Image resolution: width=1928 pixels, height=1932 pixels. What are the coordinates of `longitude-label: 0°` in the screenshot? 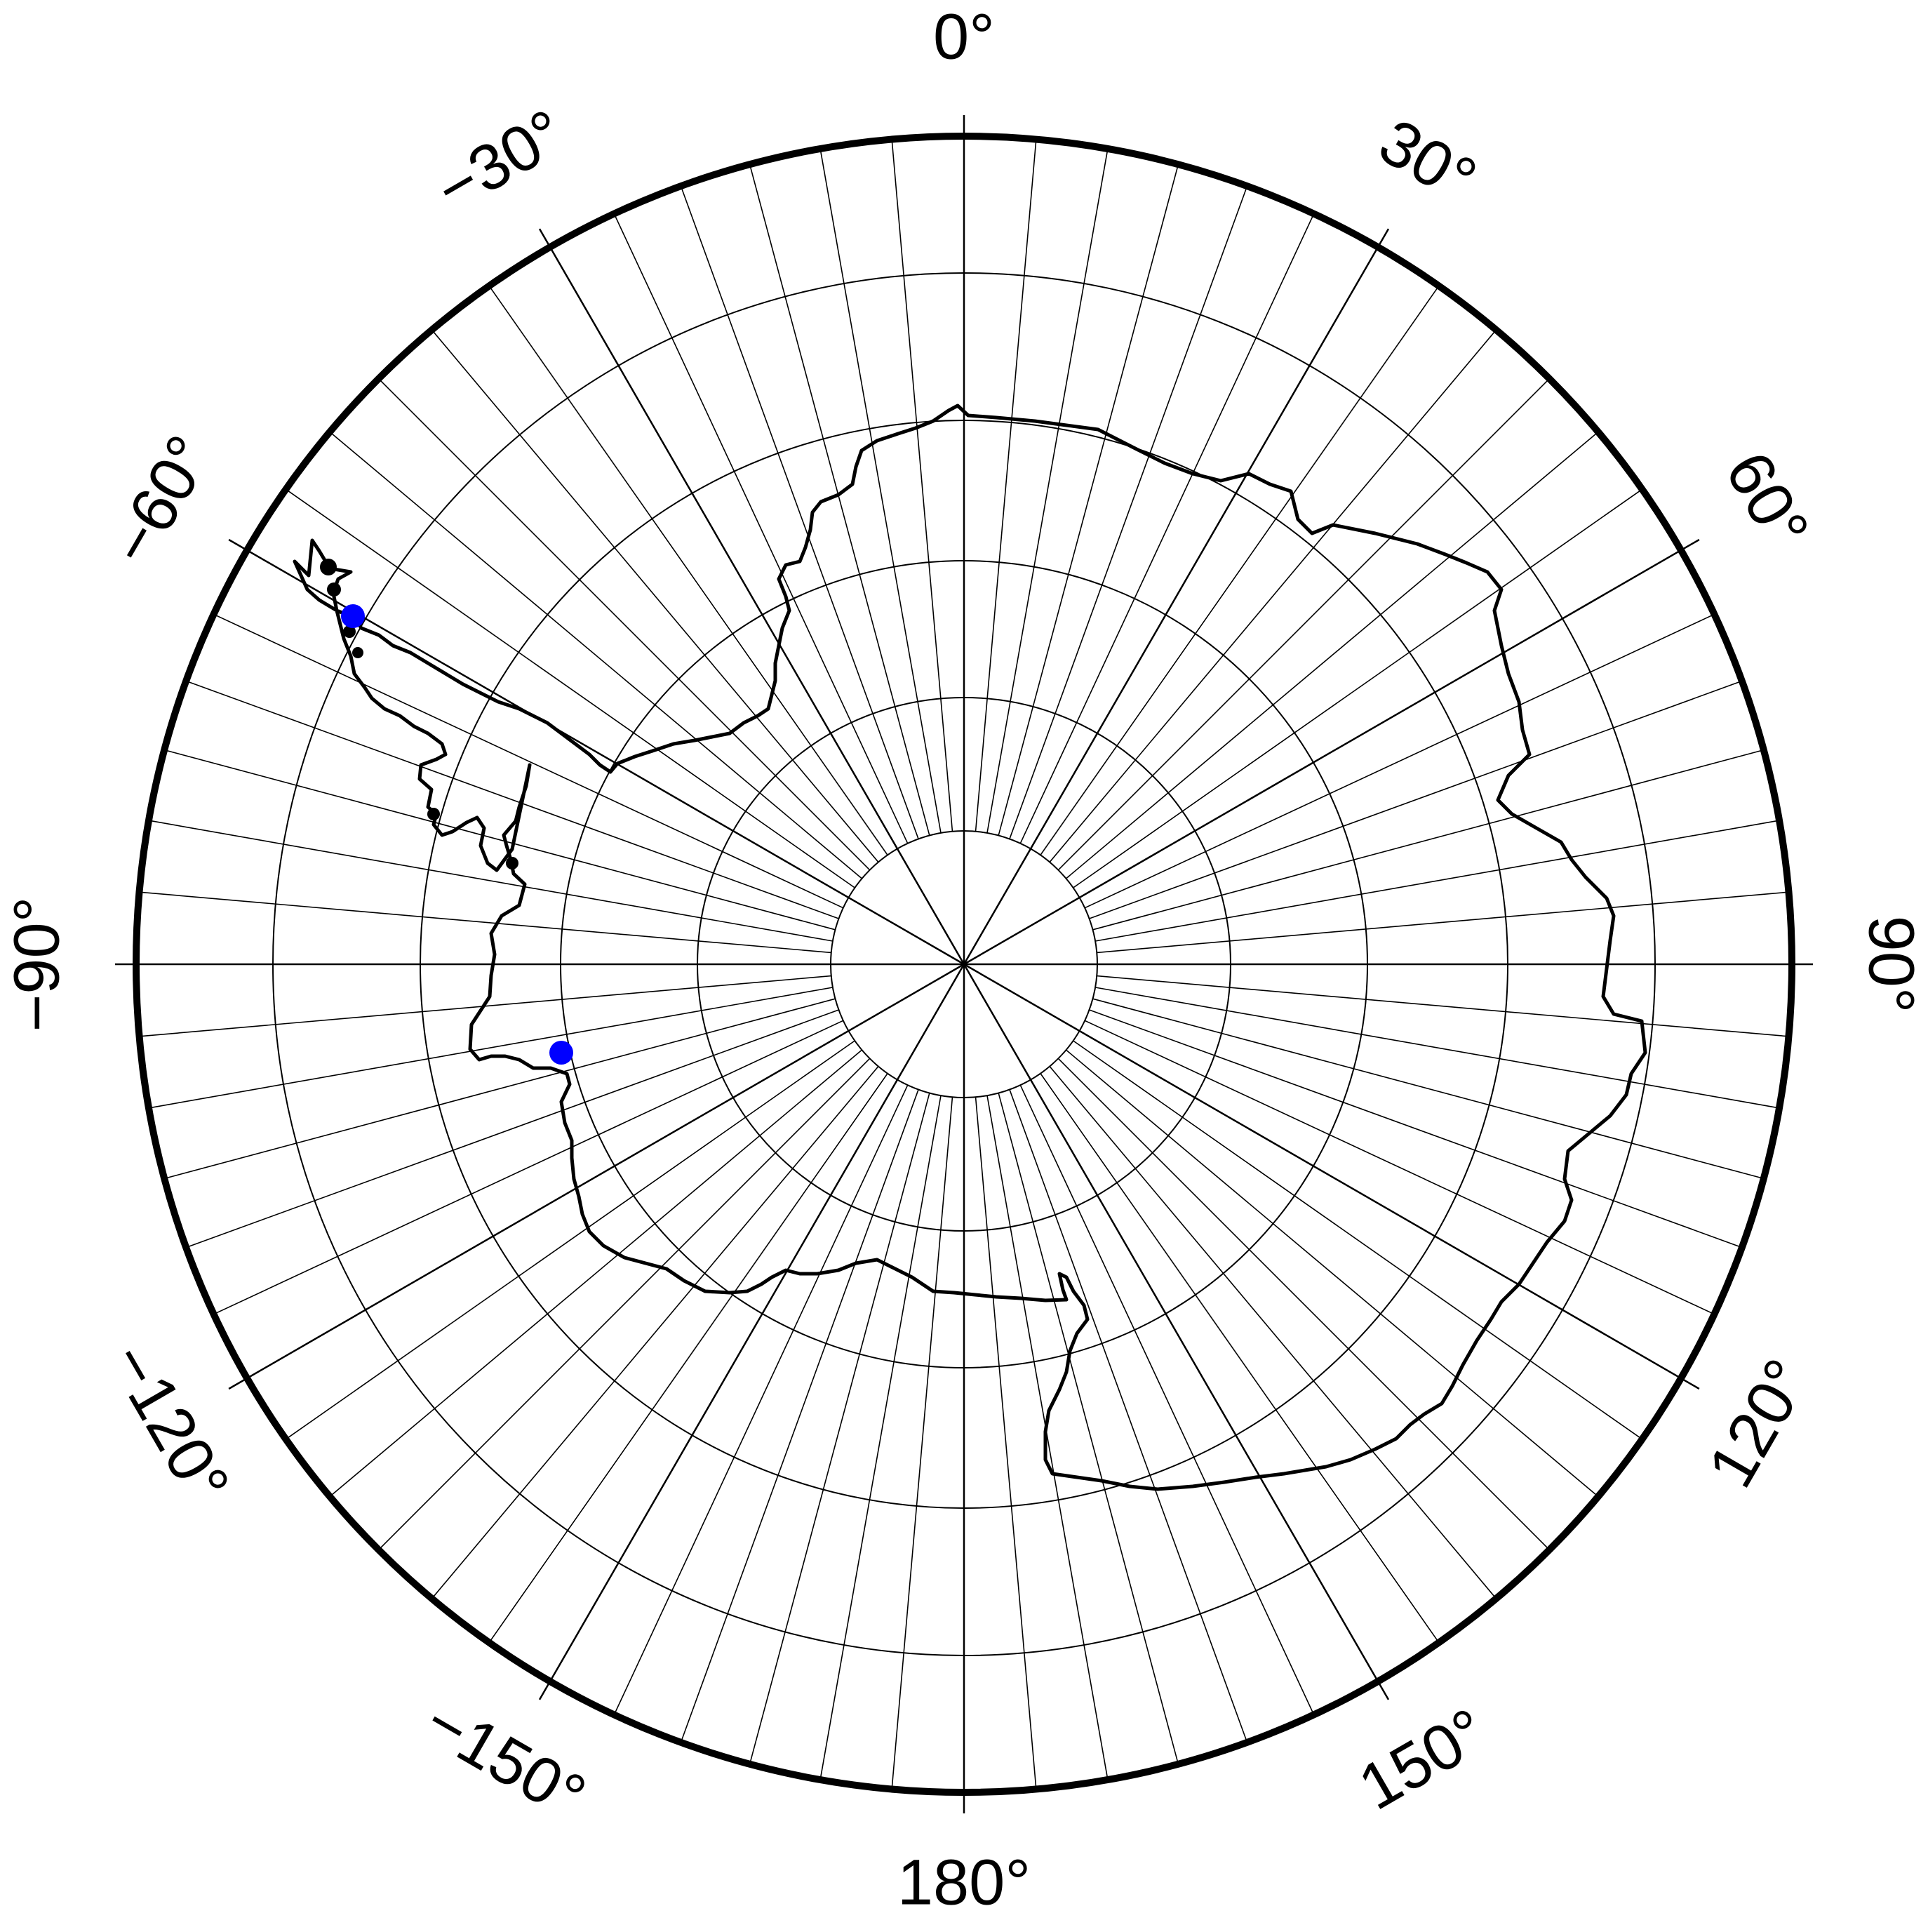 It's located at (964, 36).